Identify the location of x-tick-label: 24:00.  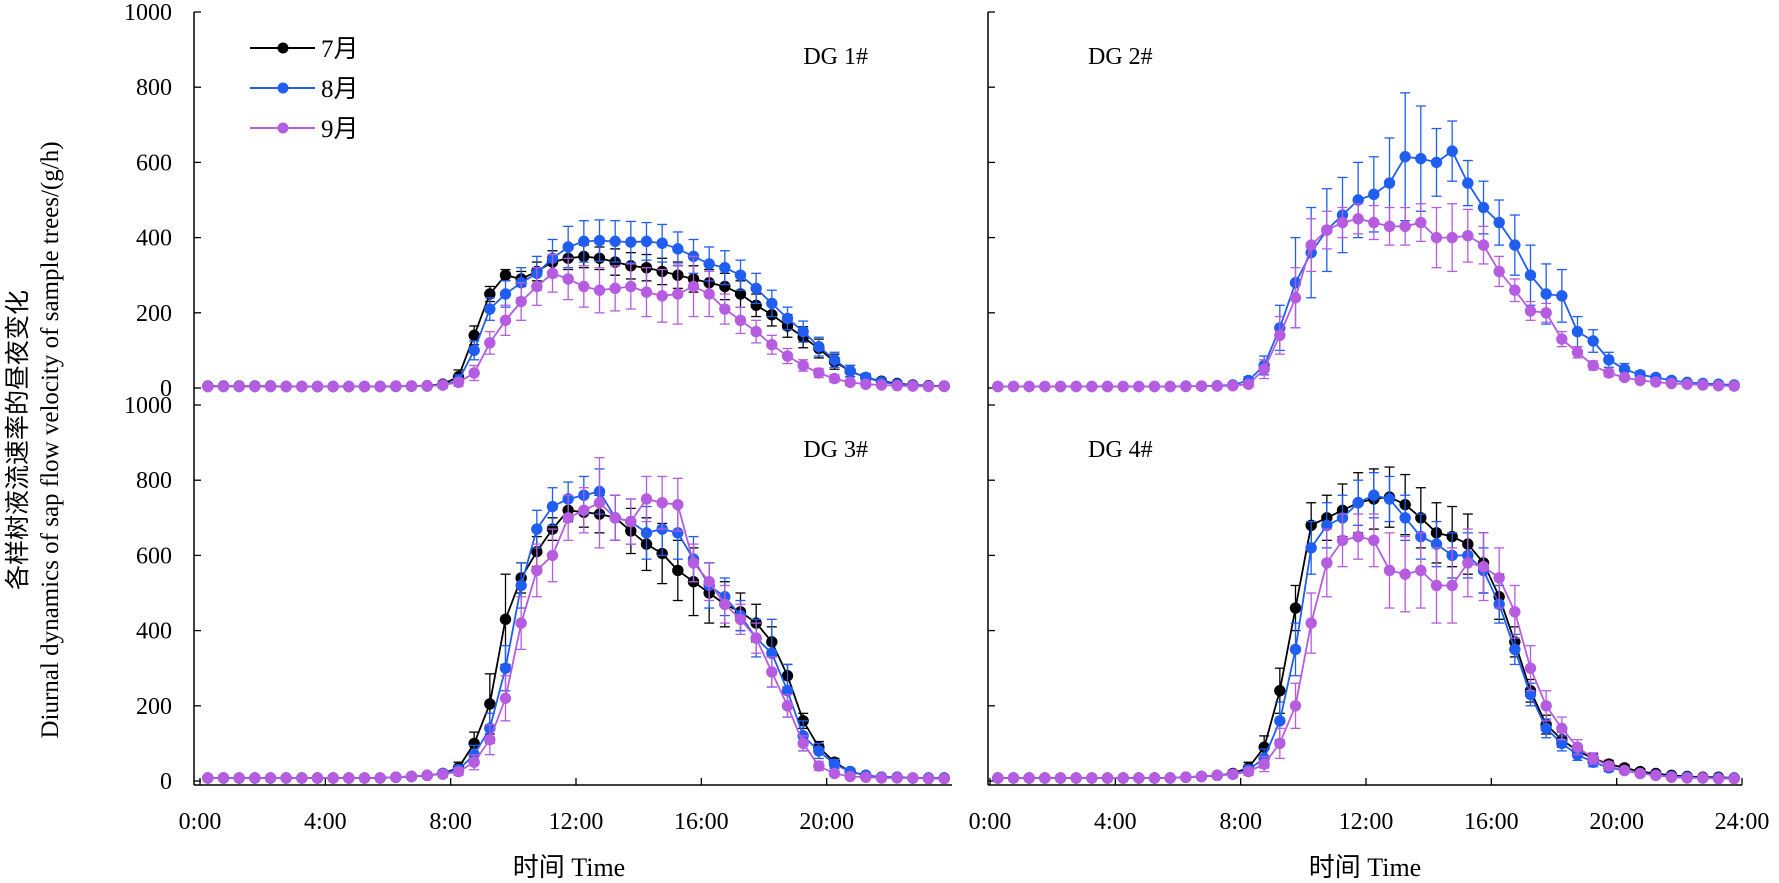
(1742, 822).